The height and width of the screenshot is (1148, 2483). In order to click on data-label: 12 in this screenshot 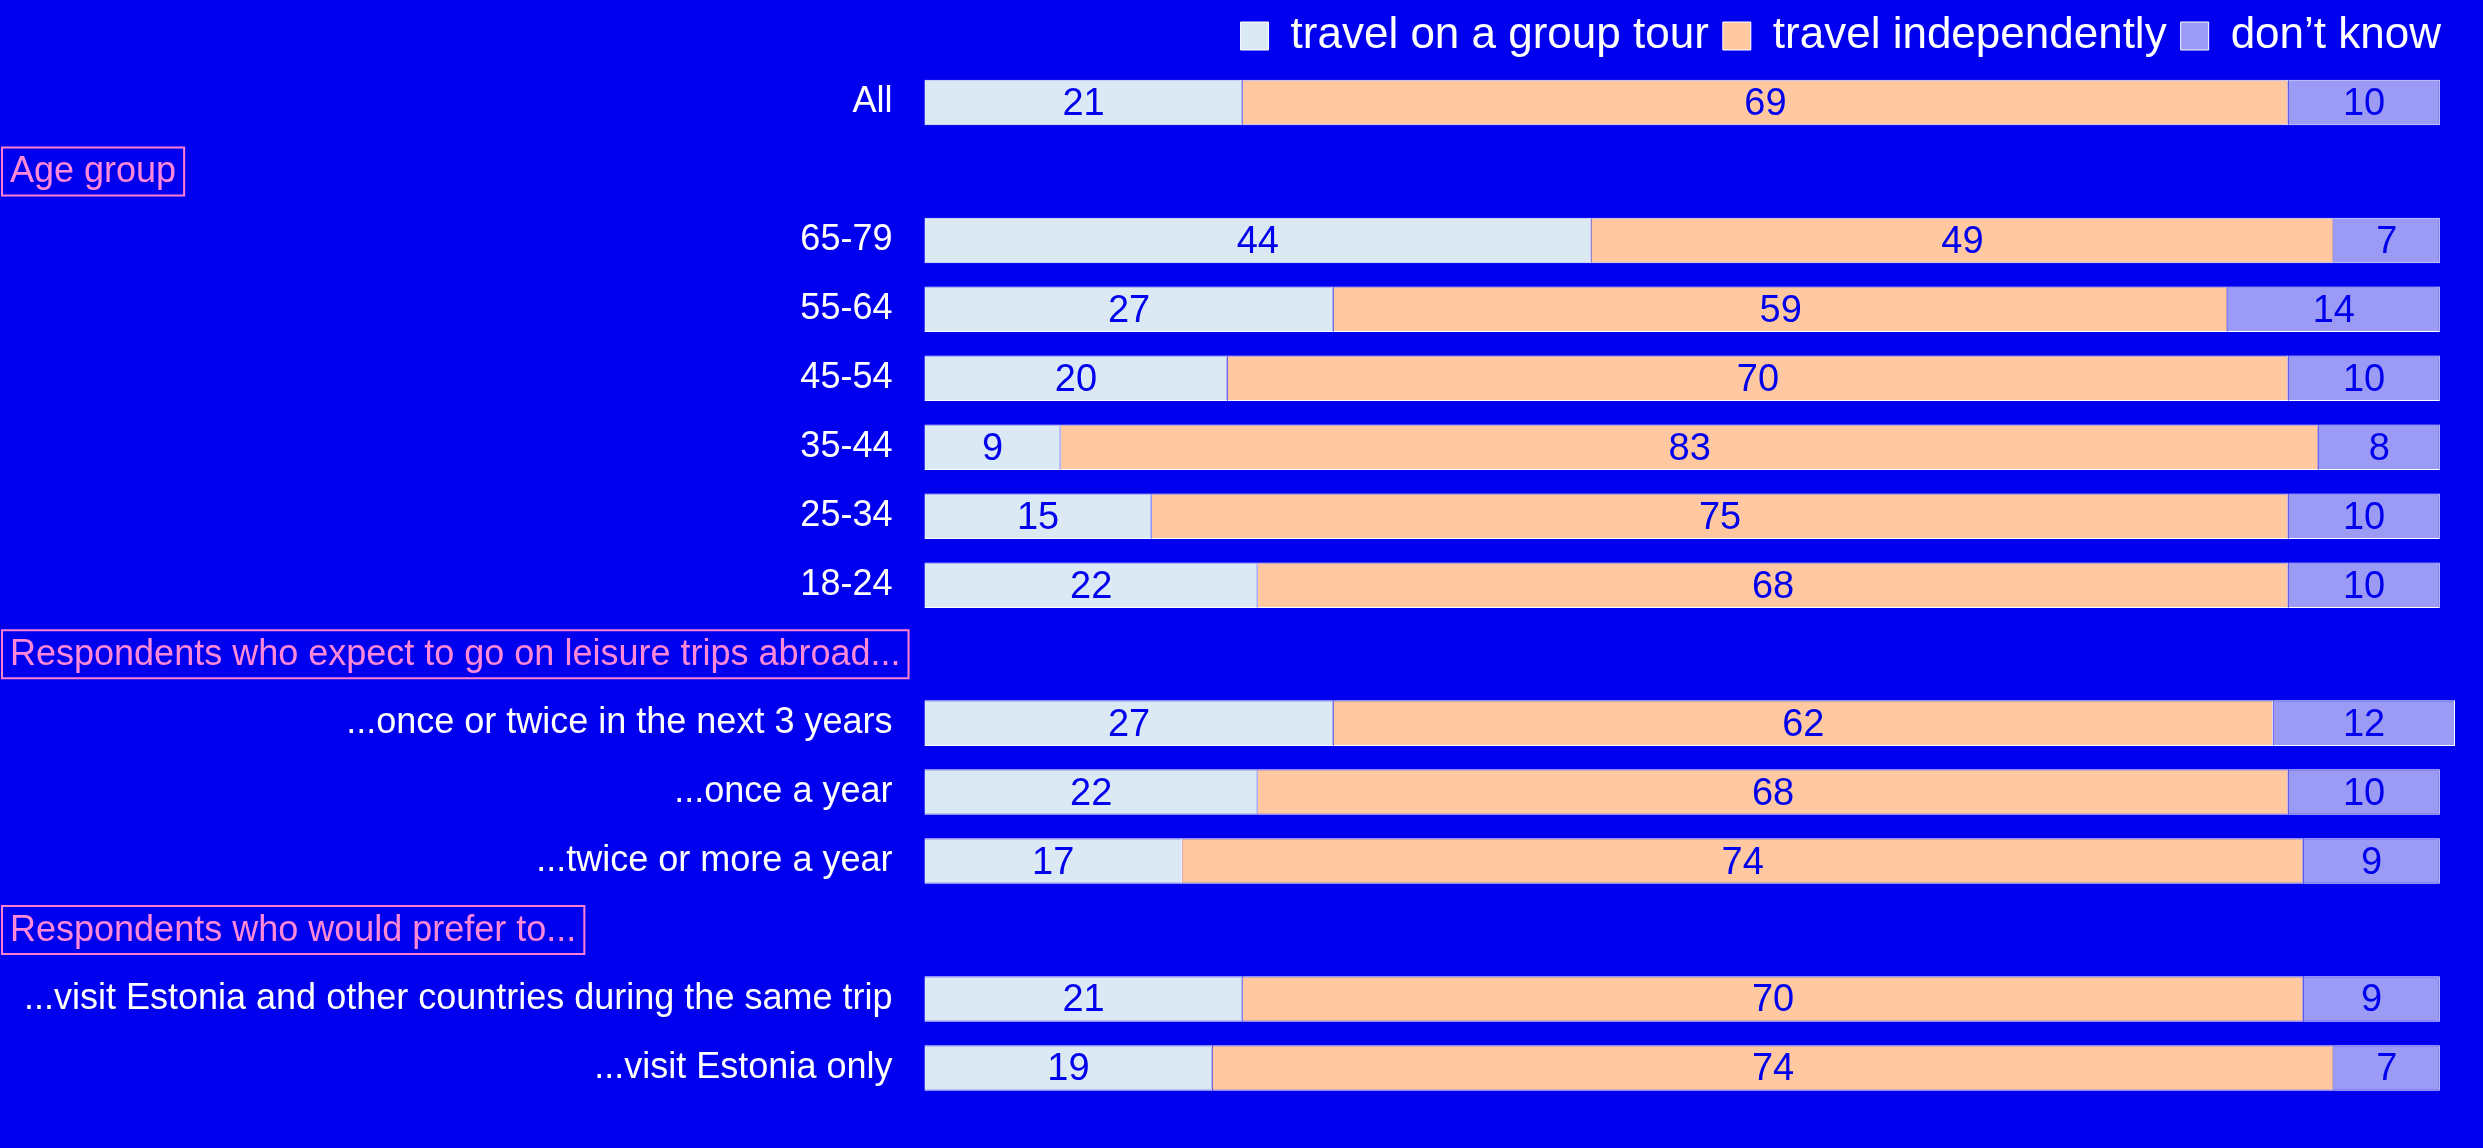, I will do `click(2364, 722)`.